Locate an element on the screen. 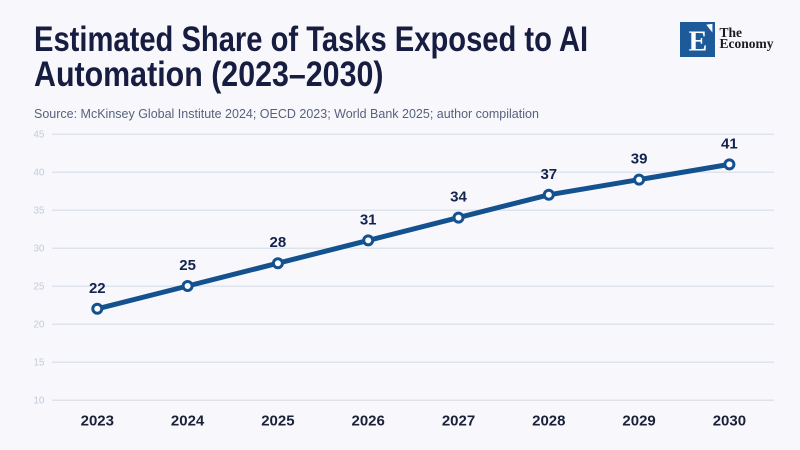 The width and height of the screenshot is (800, 450). svg-text: 34 is located at coordinates (458, 197).